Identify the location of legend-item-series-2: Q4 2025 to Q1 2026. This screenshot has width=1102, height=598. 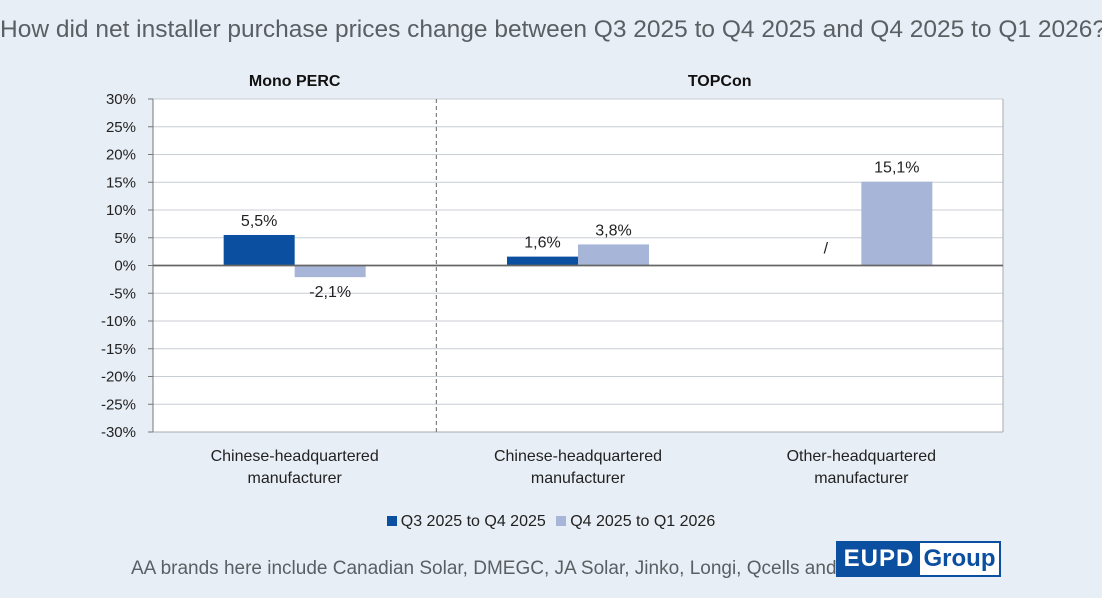
(635, 522).